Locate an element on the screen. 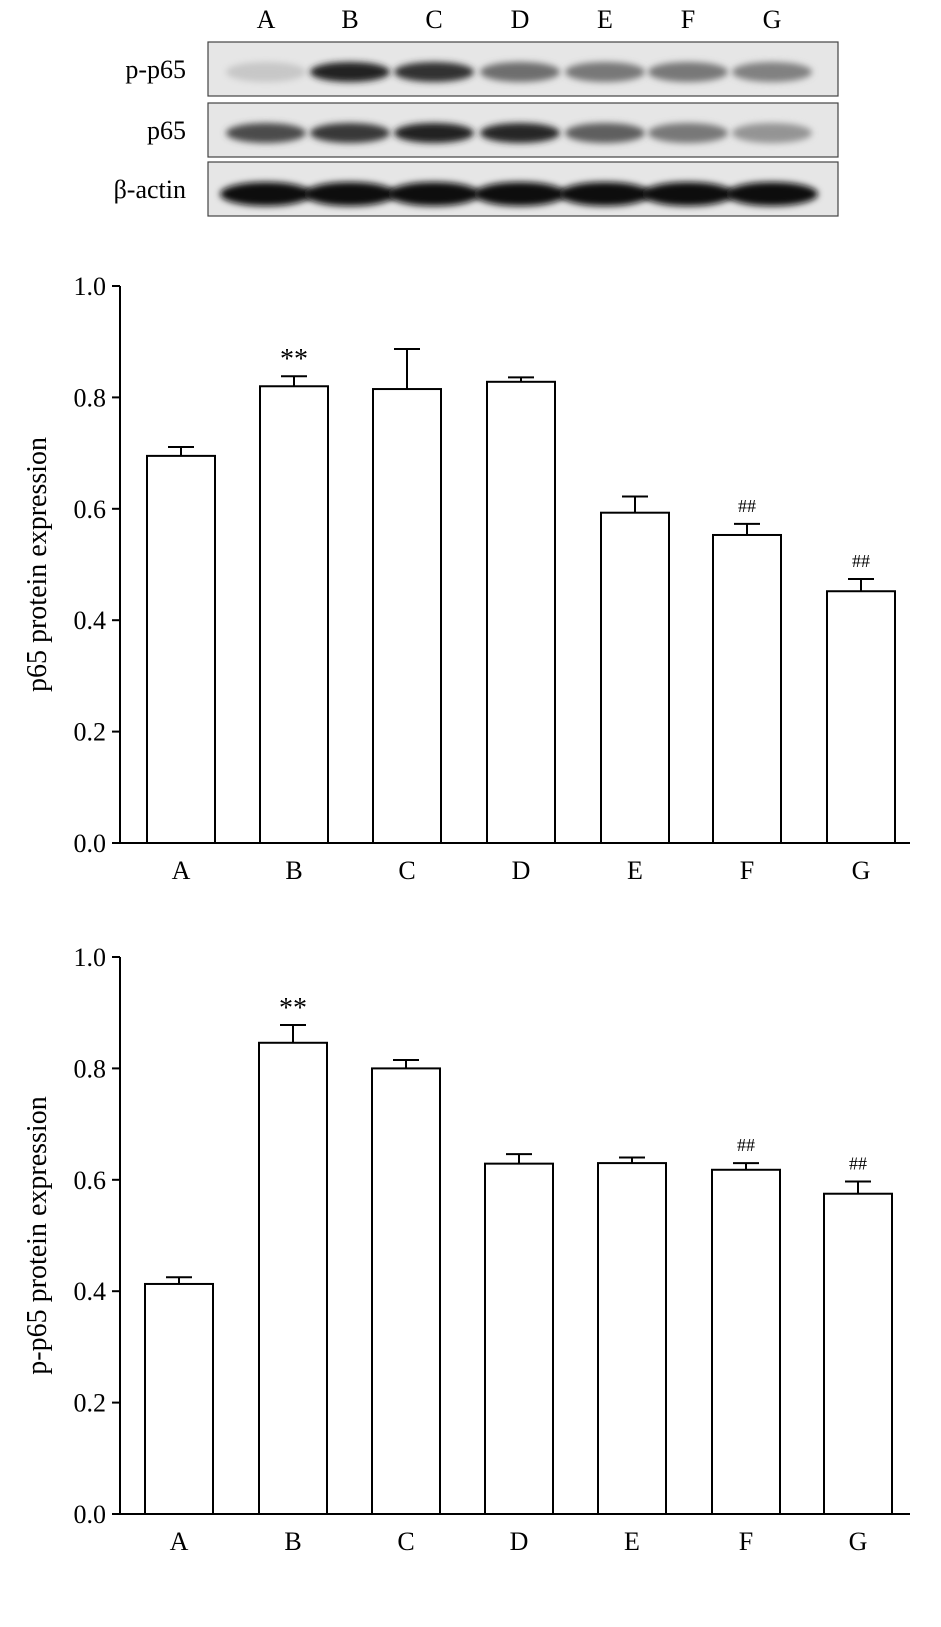 The width and height of the screenshot is (941, 1627). blot-row-actin: β-actin is located at coordinates (476, 189).